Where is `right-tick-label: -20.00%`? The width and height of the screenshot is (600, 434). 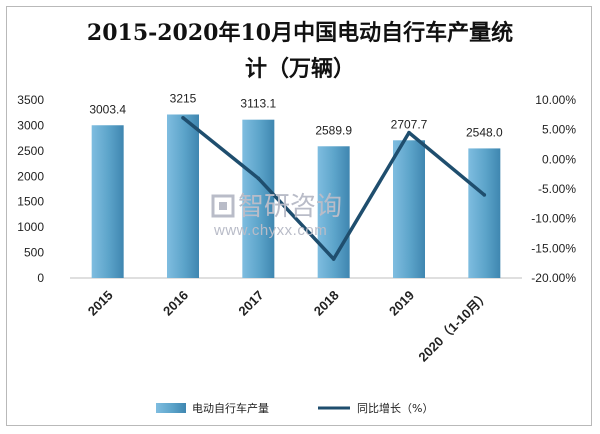 right-tick-label: -20.00% is located at coordinates (553, 278).